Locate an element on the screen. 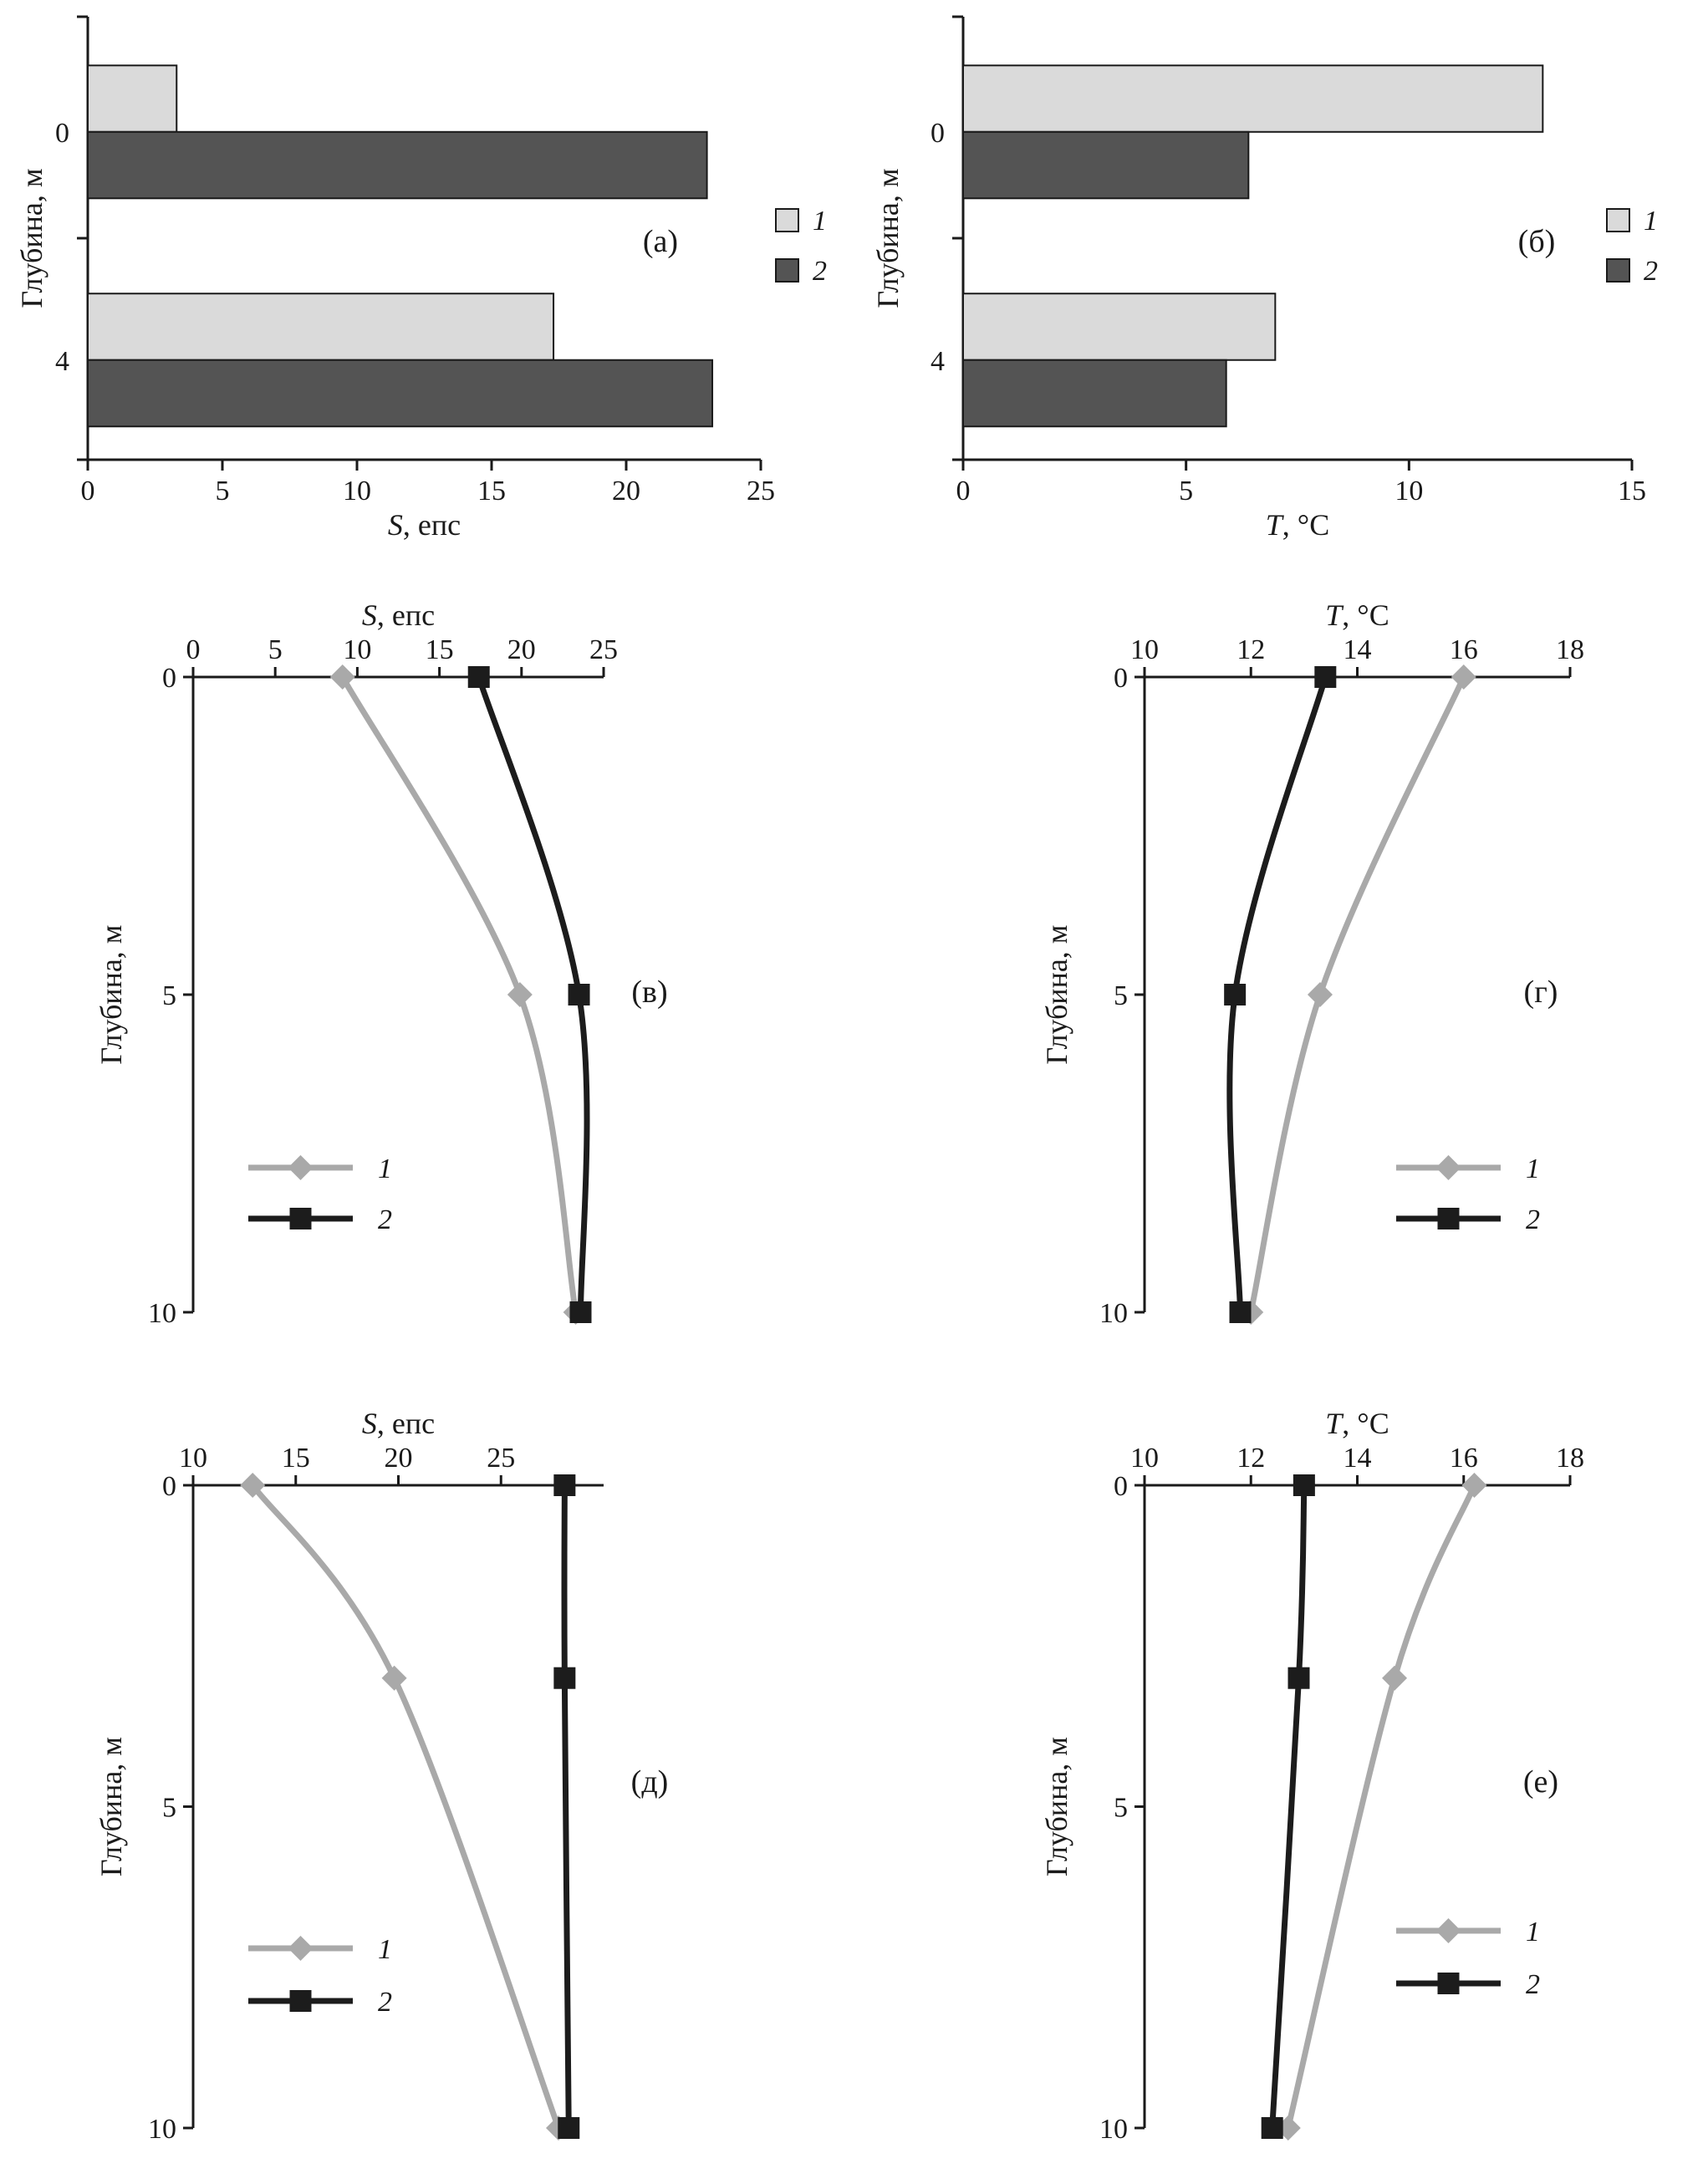 The width and height of the screenshot is (1703, 2184). panel-label: (д) is located at coordinates (650, 1782).